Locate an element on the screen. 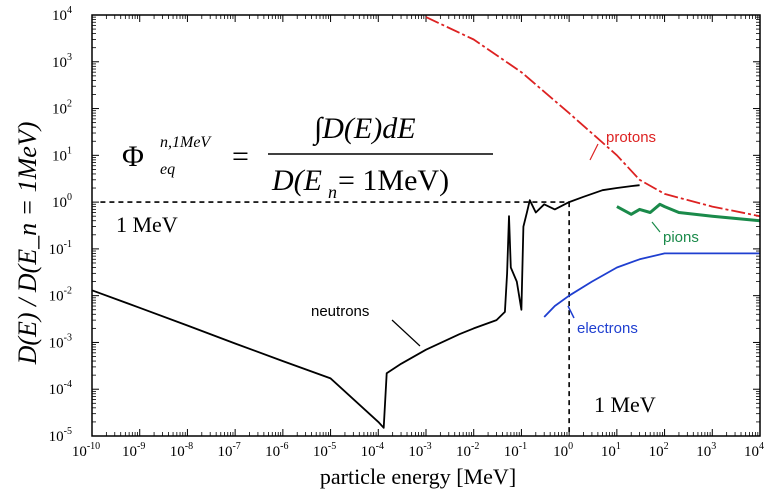 This screenshot has height=494, width=777. series-label-protons: protons is located at coordinates (631, 137).